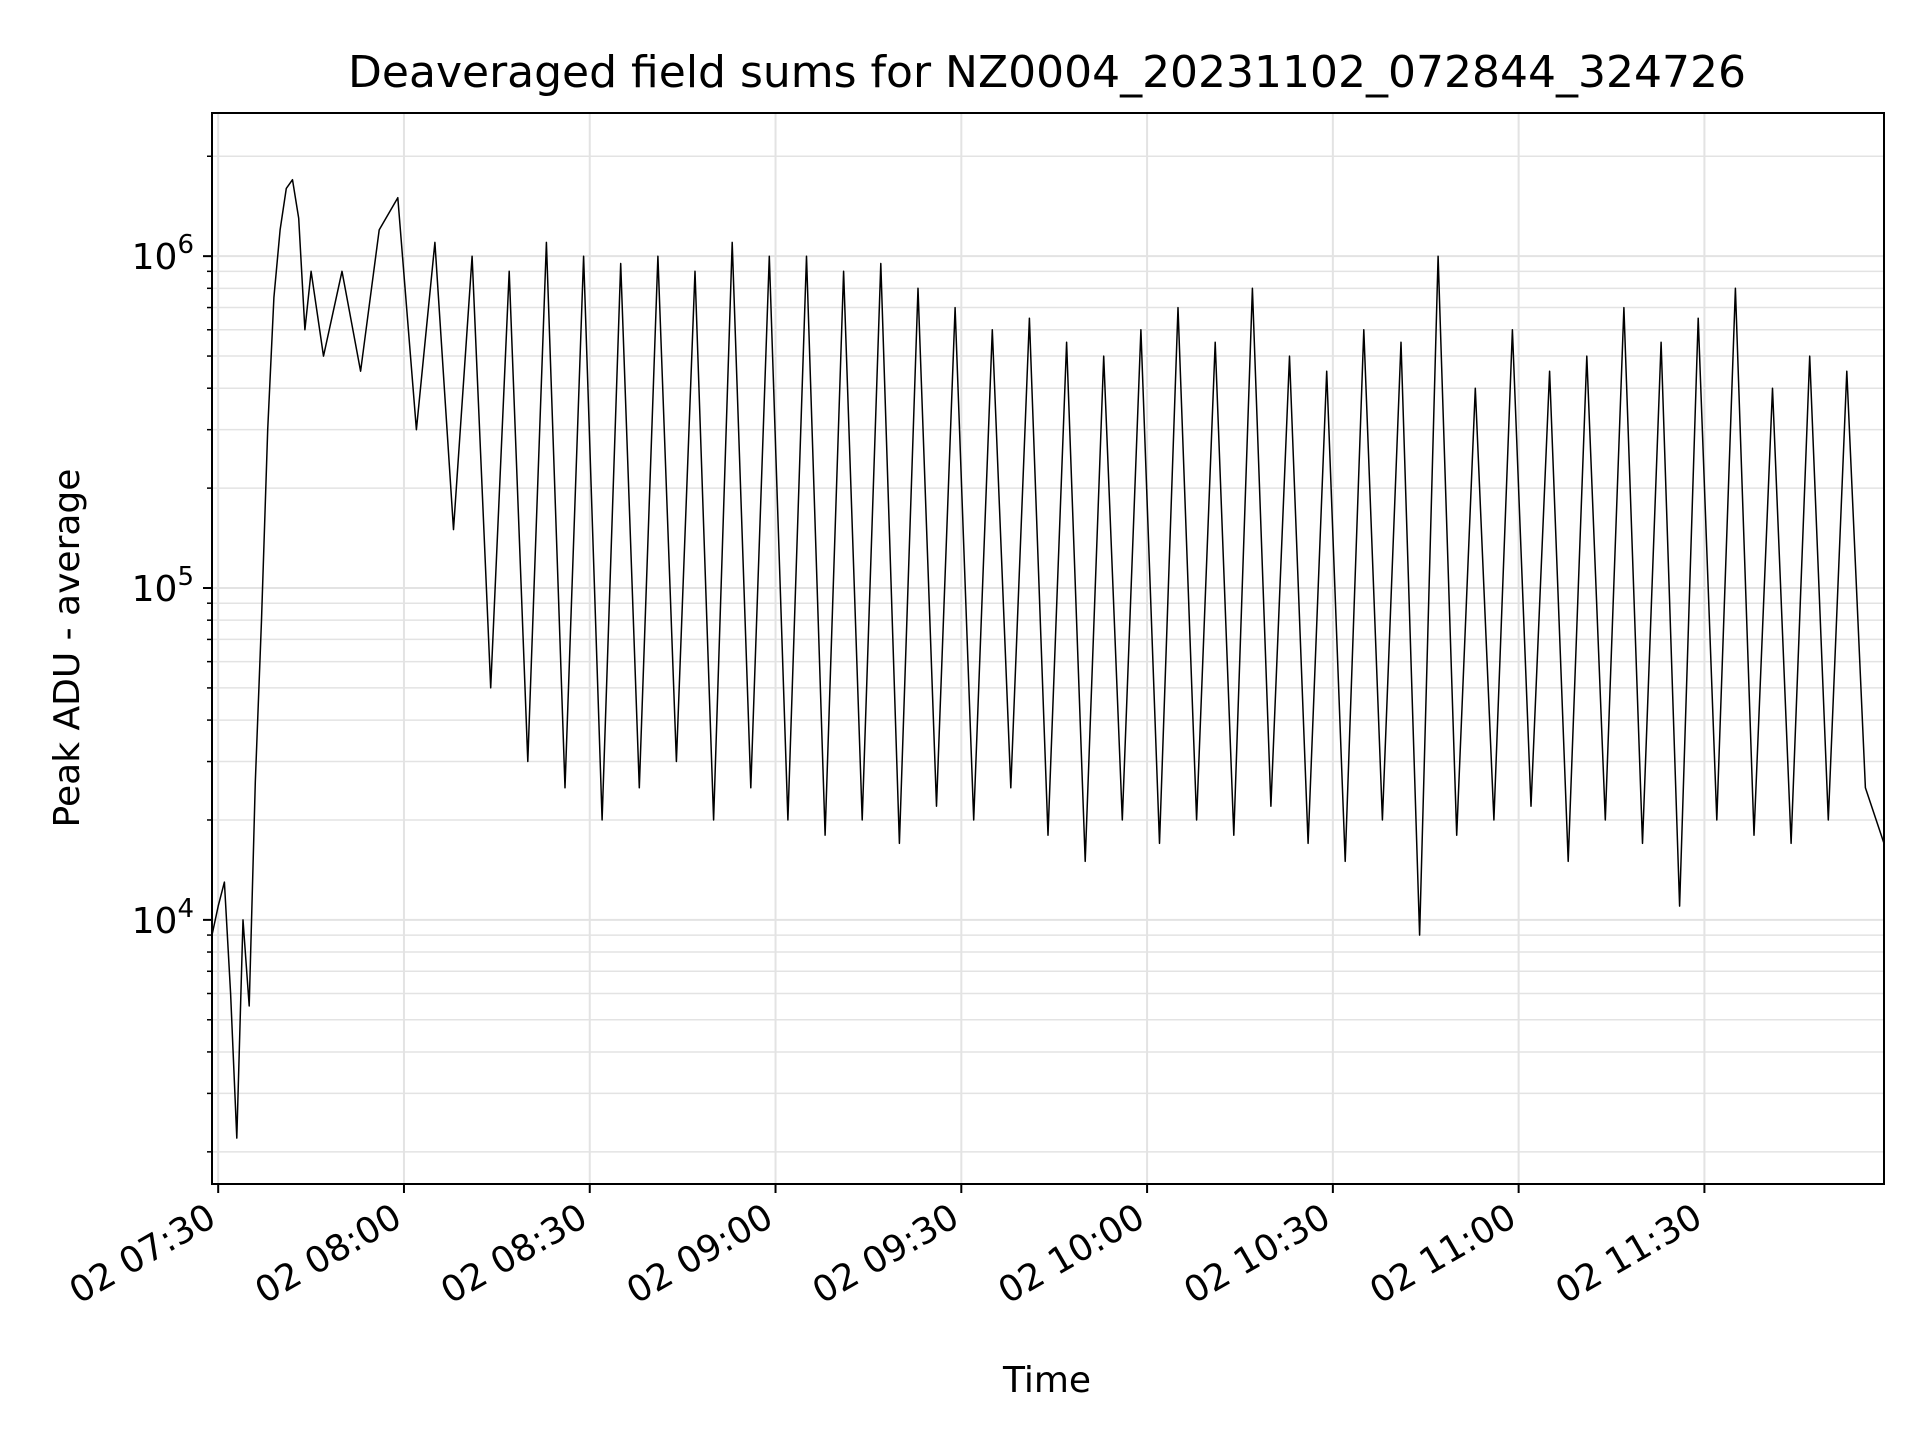  What do you see at coordinates (163, 918) in the screenshot?
I see `y-tick-label: 10⁴` at bounding box center [163, 918].